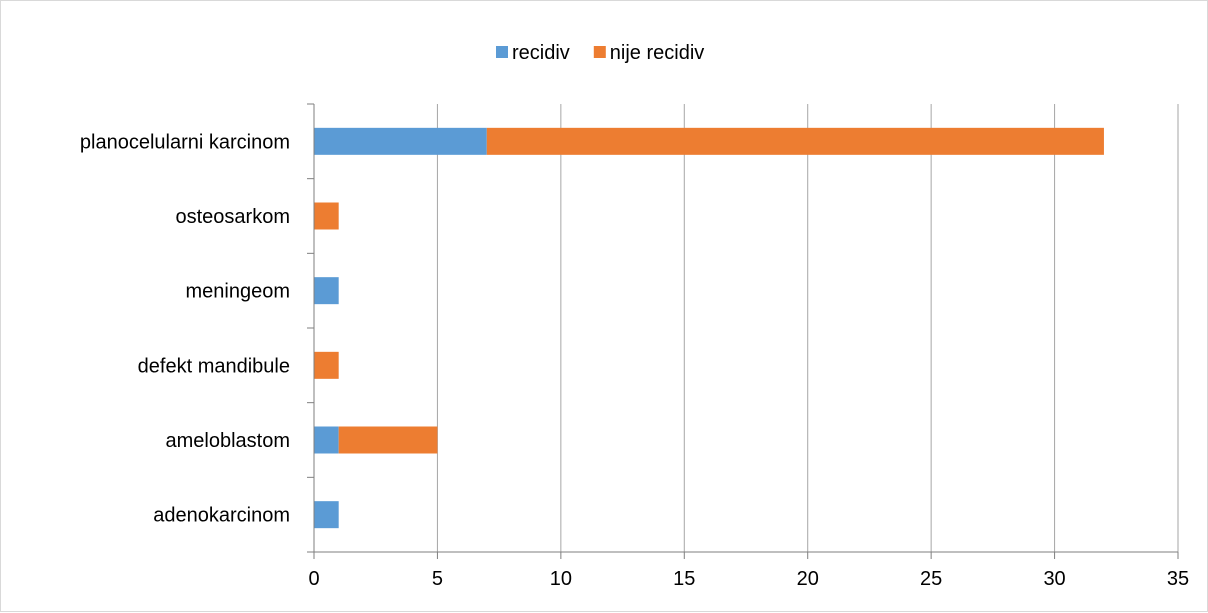  Describe the element at coordinates (561, 579) in the screenshot. I see `x-tick-label: 10` at that location.